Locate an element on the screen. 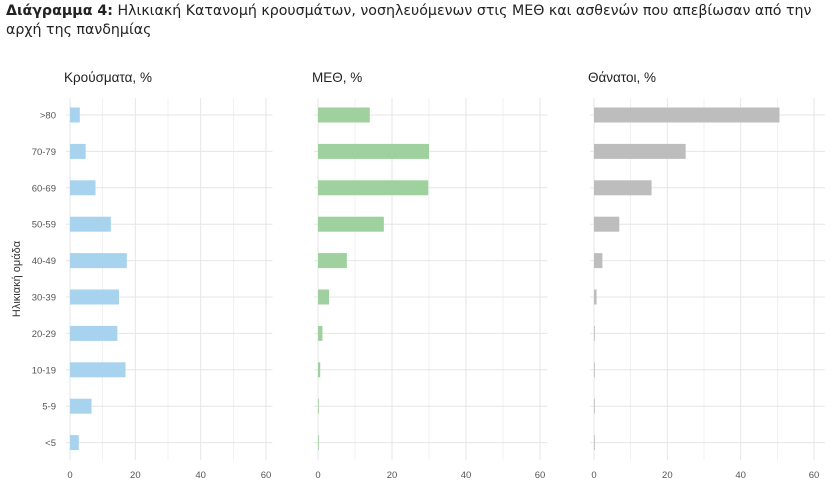 The width and height of the screenshot is (840, 497). panel-title: ΜΕΘ, % is located at coordinates (337, 77).